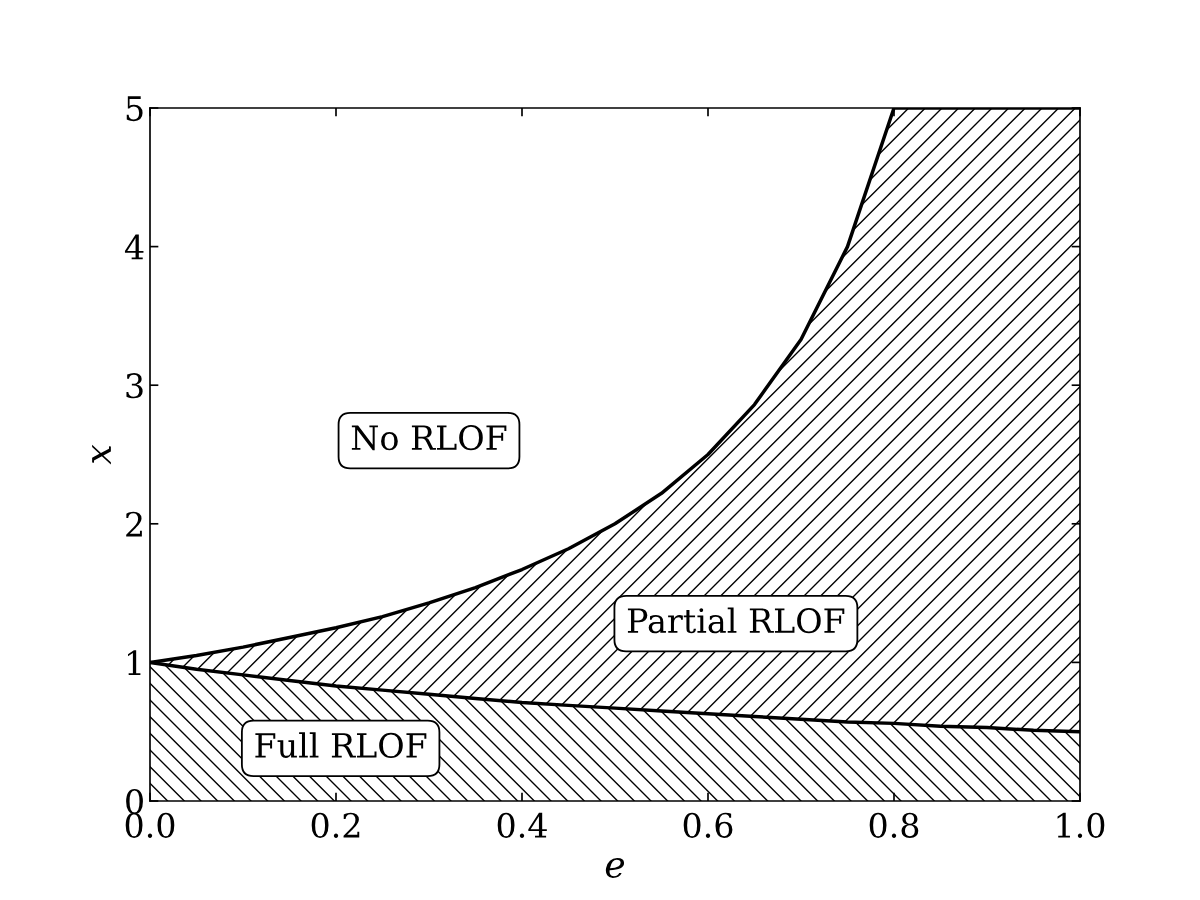  Describe the element at coordinates (894, 825) in the screenshot. I see `x-tick-label: 0.8` at that location.